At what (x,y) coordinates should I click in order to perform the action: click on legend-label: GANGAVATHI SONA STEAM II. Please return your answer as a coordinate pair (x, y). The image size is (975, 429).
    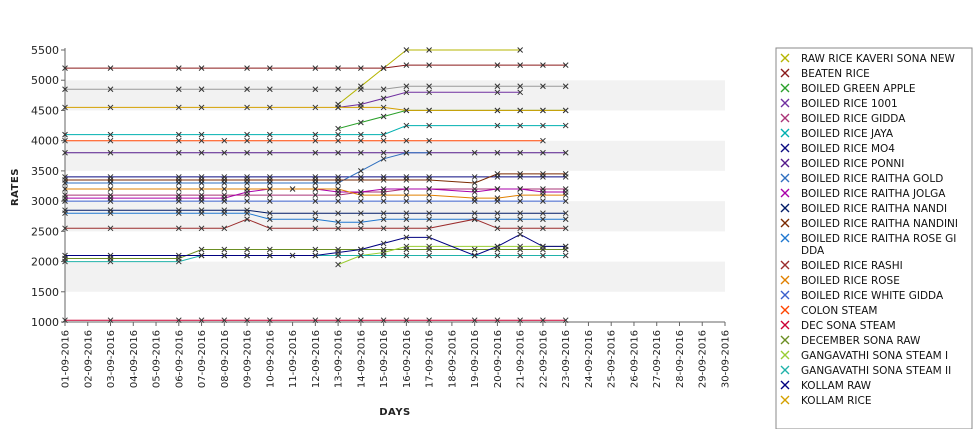
    Looking at the image, I should click on (876, 371).